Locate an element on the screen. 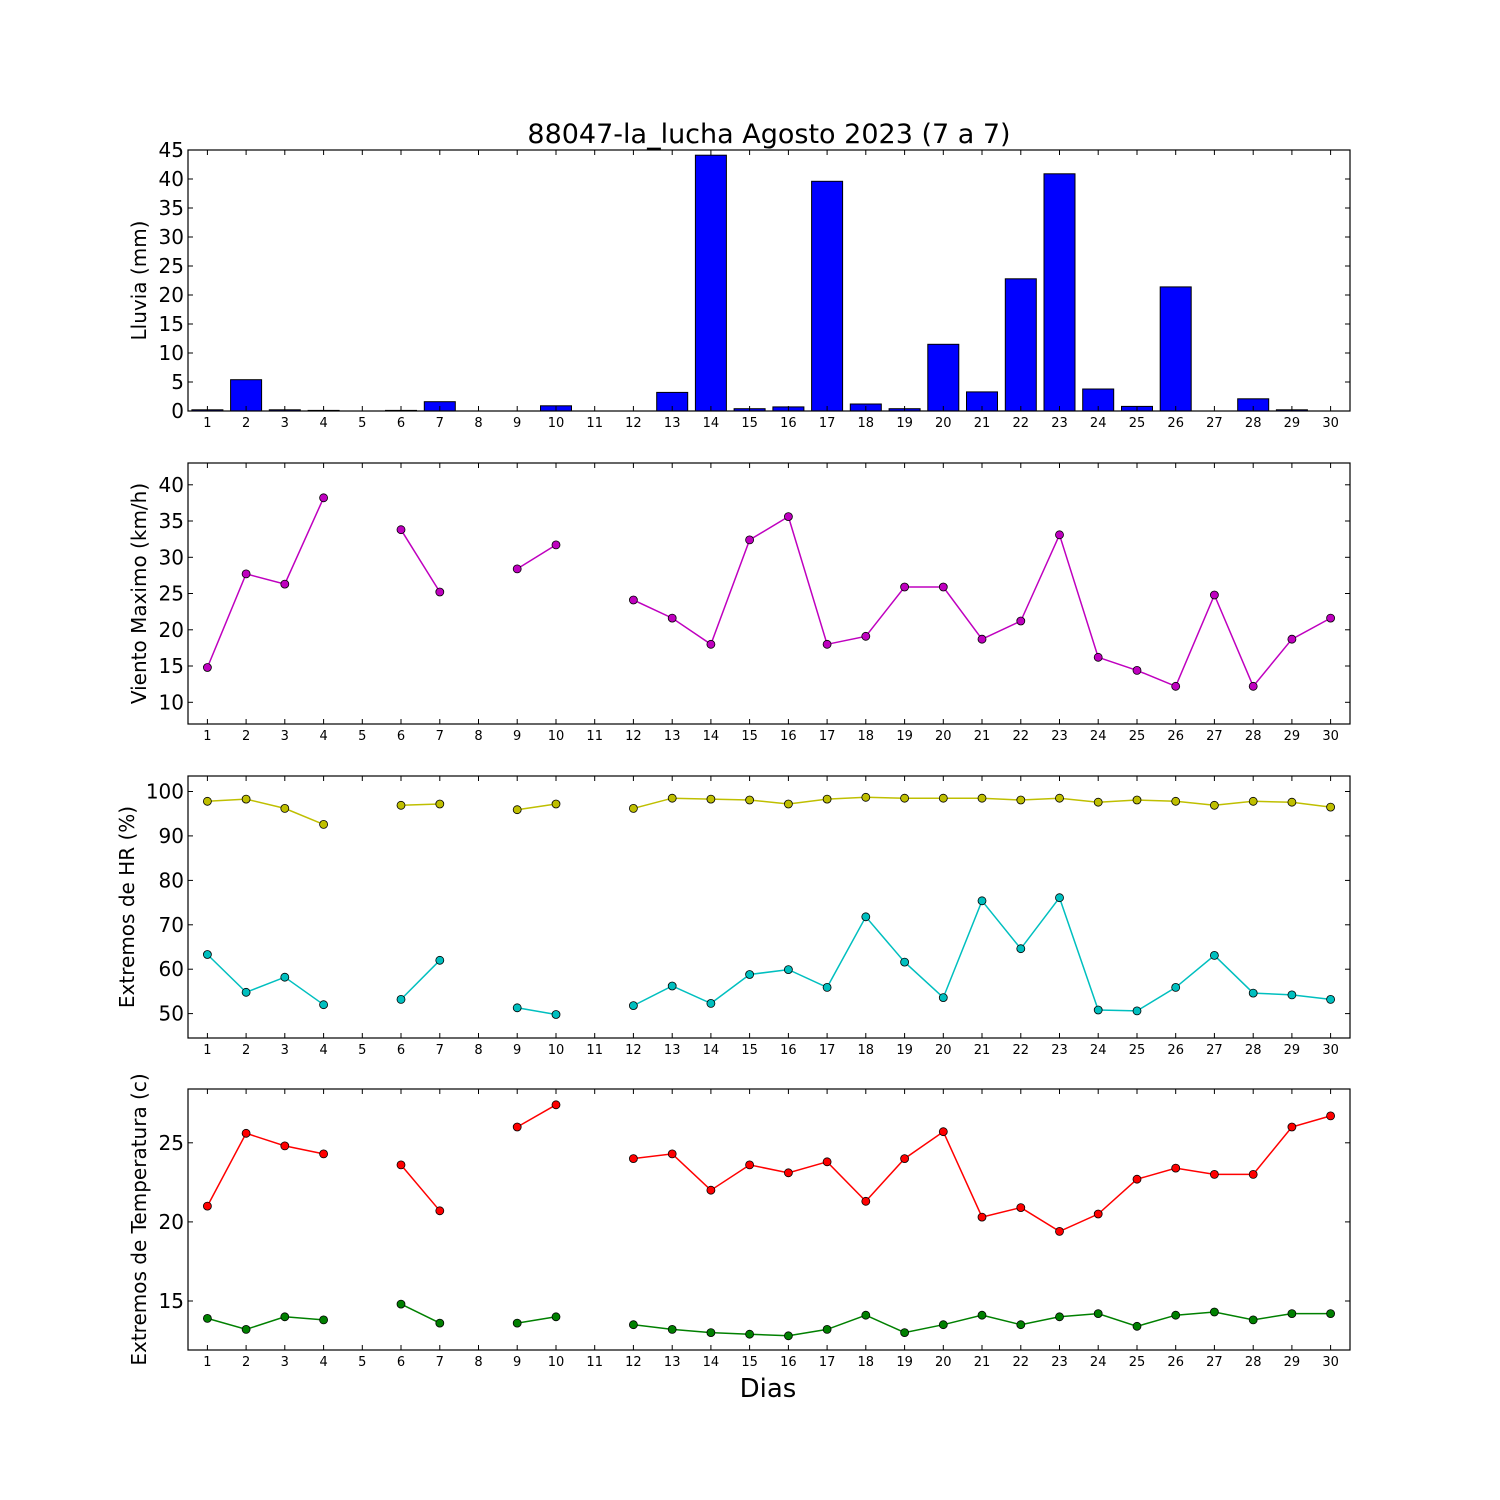 This screenshot has width=1500, height=1500. y-tick-label: 25 is located at coordinates (171, 266).